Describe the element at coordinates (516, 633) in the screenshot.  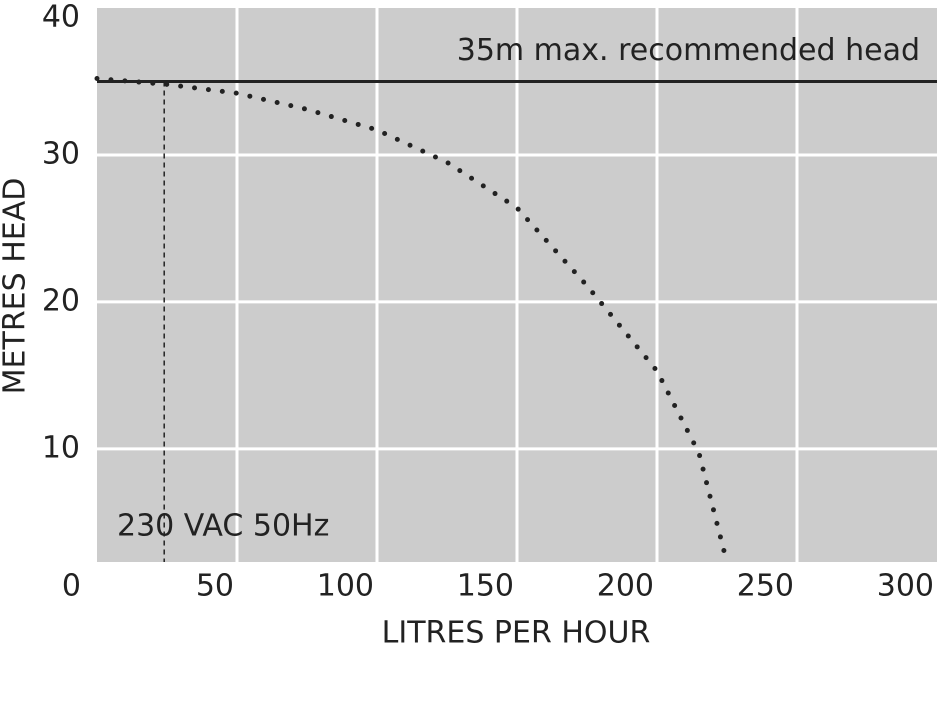
I see `x-axis-label: LITRES PER HOUR` at that location.